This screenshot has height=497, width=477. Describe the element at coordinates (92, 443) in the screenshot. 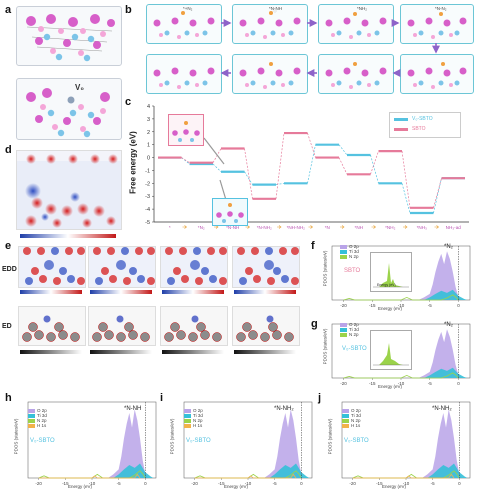

I see `pdos-plot-h: -20 -15 -10 -5 0` at that location.